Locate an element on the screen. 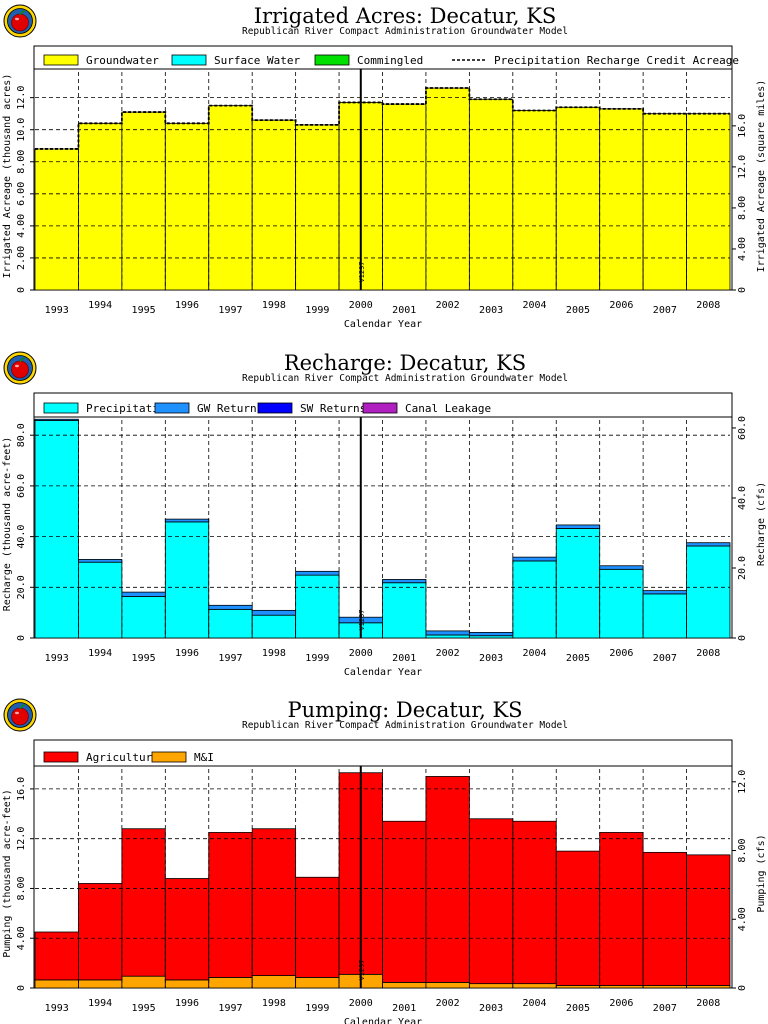  legend-label: Surface Water is located at coordinates (257, 60).